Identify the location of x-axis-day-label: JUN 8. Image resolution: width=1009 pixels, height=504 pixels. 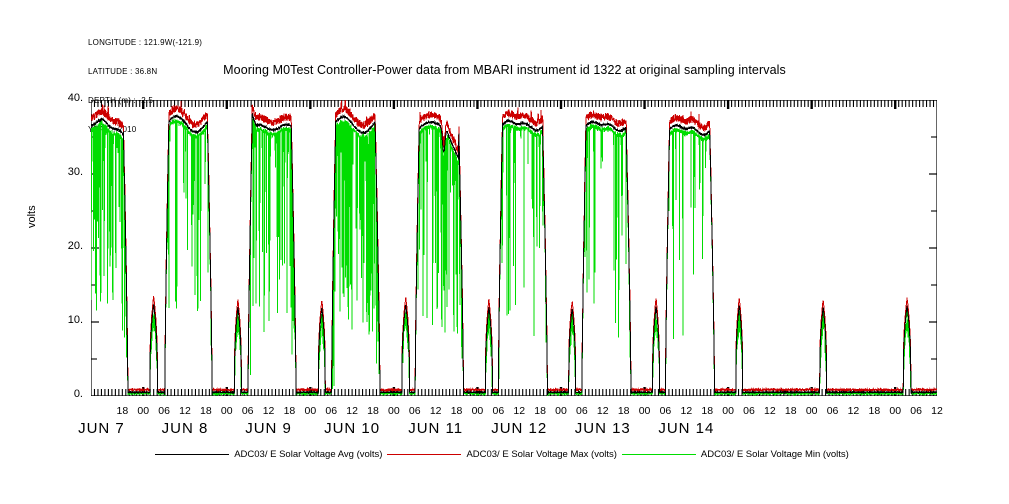
(185, 428).